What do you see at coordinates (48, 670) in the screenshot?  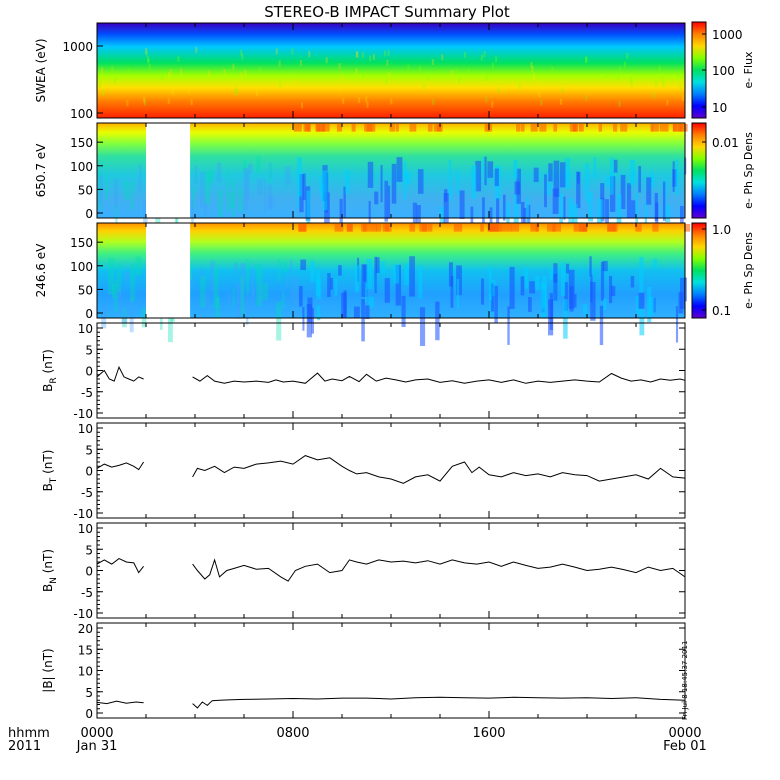 I see `bmag-ylabel: |B| (nT)` at bounding box center [48, 670].